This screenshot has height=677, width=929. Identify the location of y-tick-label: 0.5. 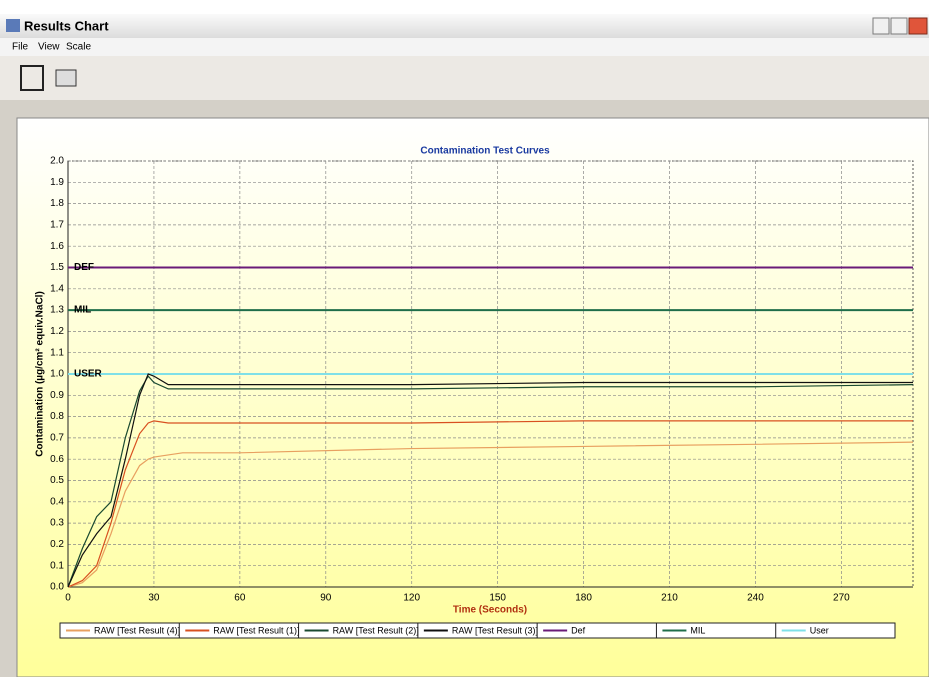
(57, 480).